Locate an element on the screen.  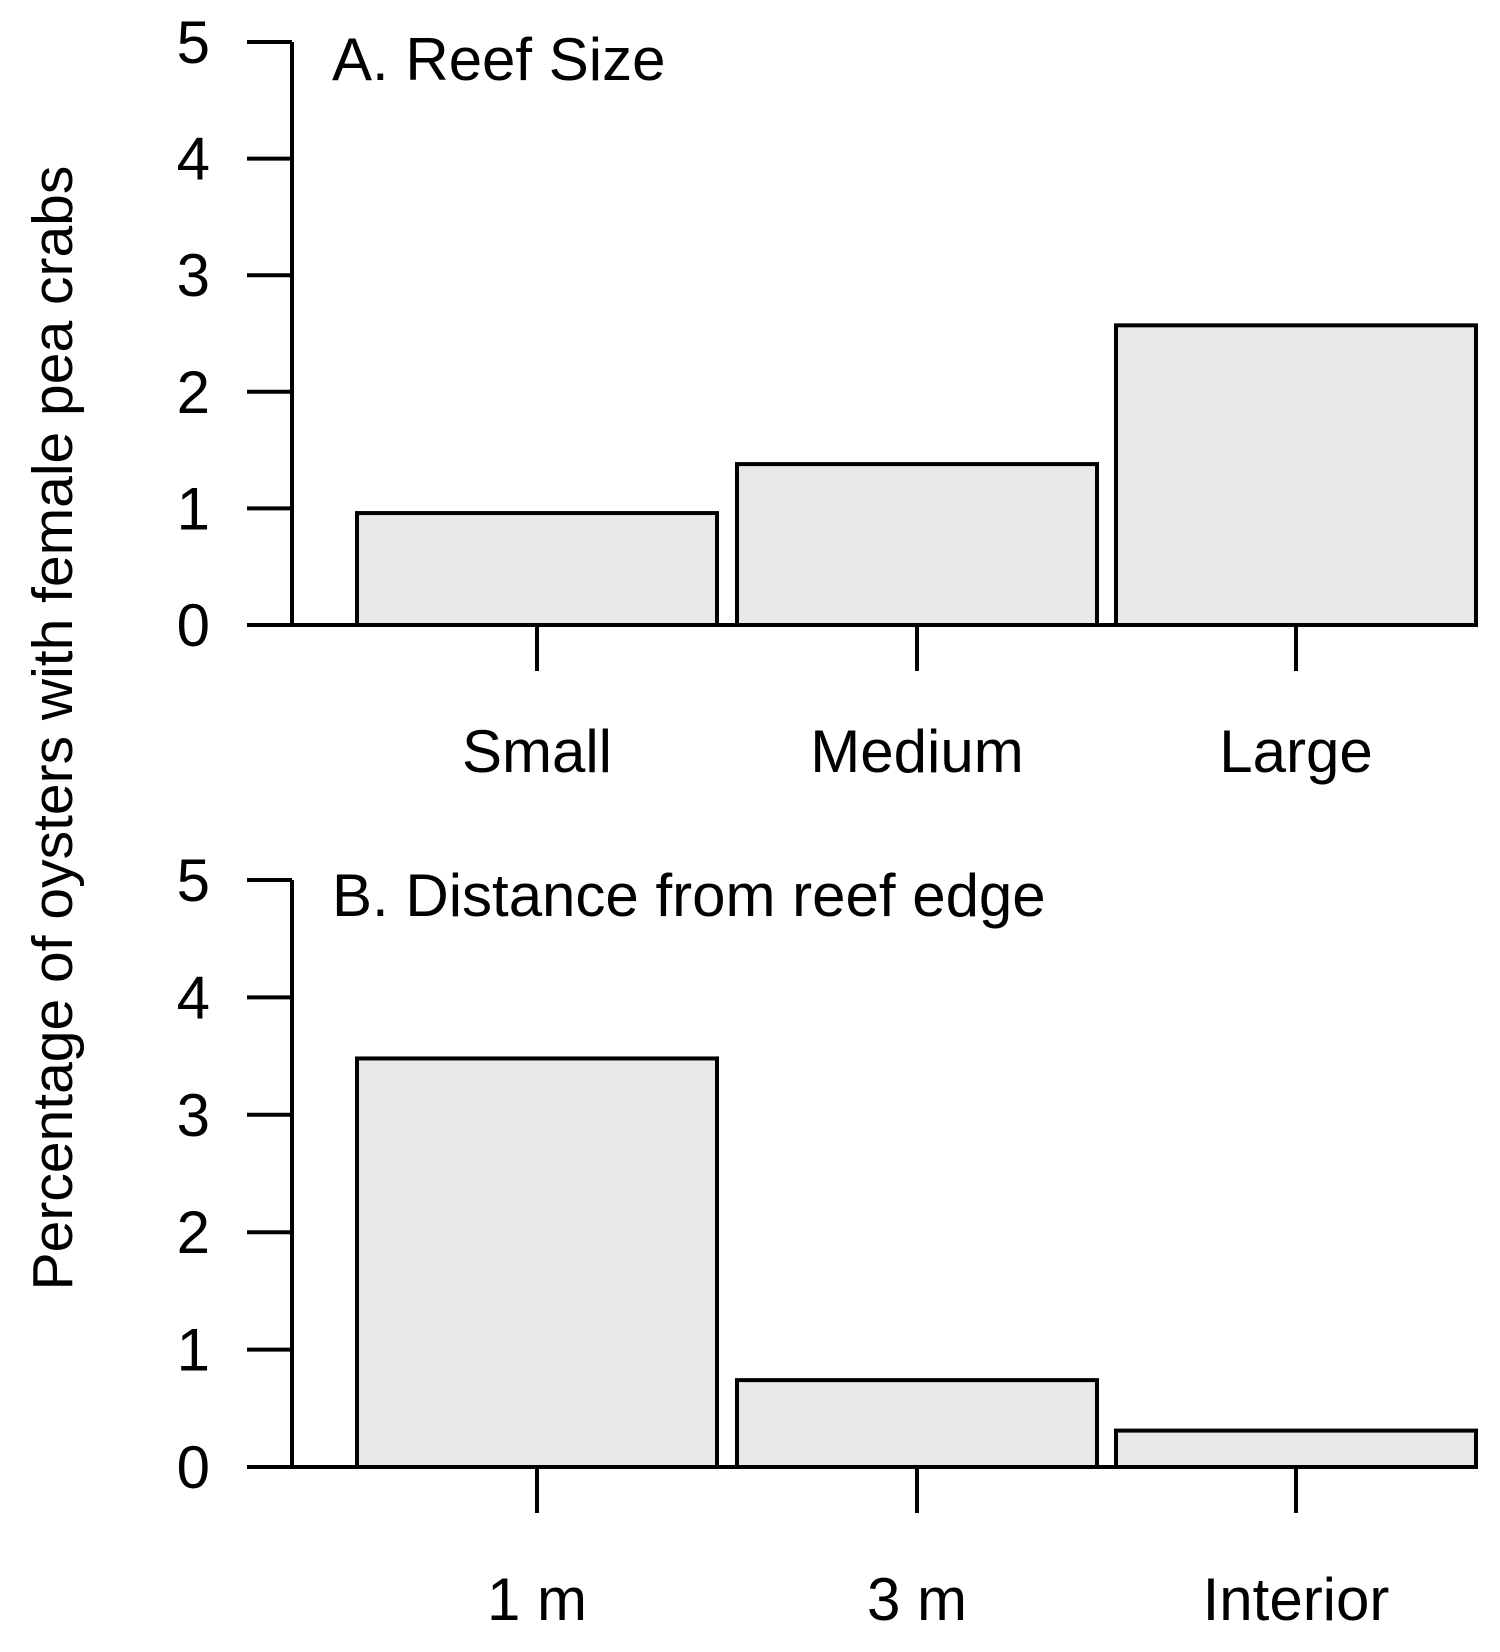
x-category-label: Small is located at coordinates (537, 751).